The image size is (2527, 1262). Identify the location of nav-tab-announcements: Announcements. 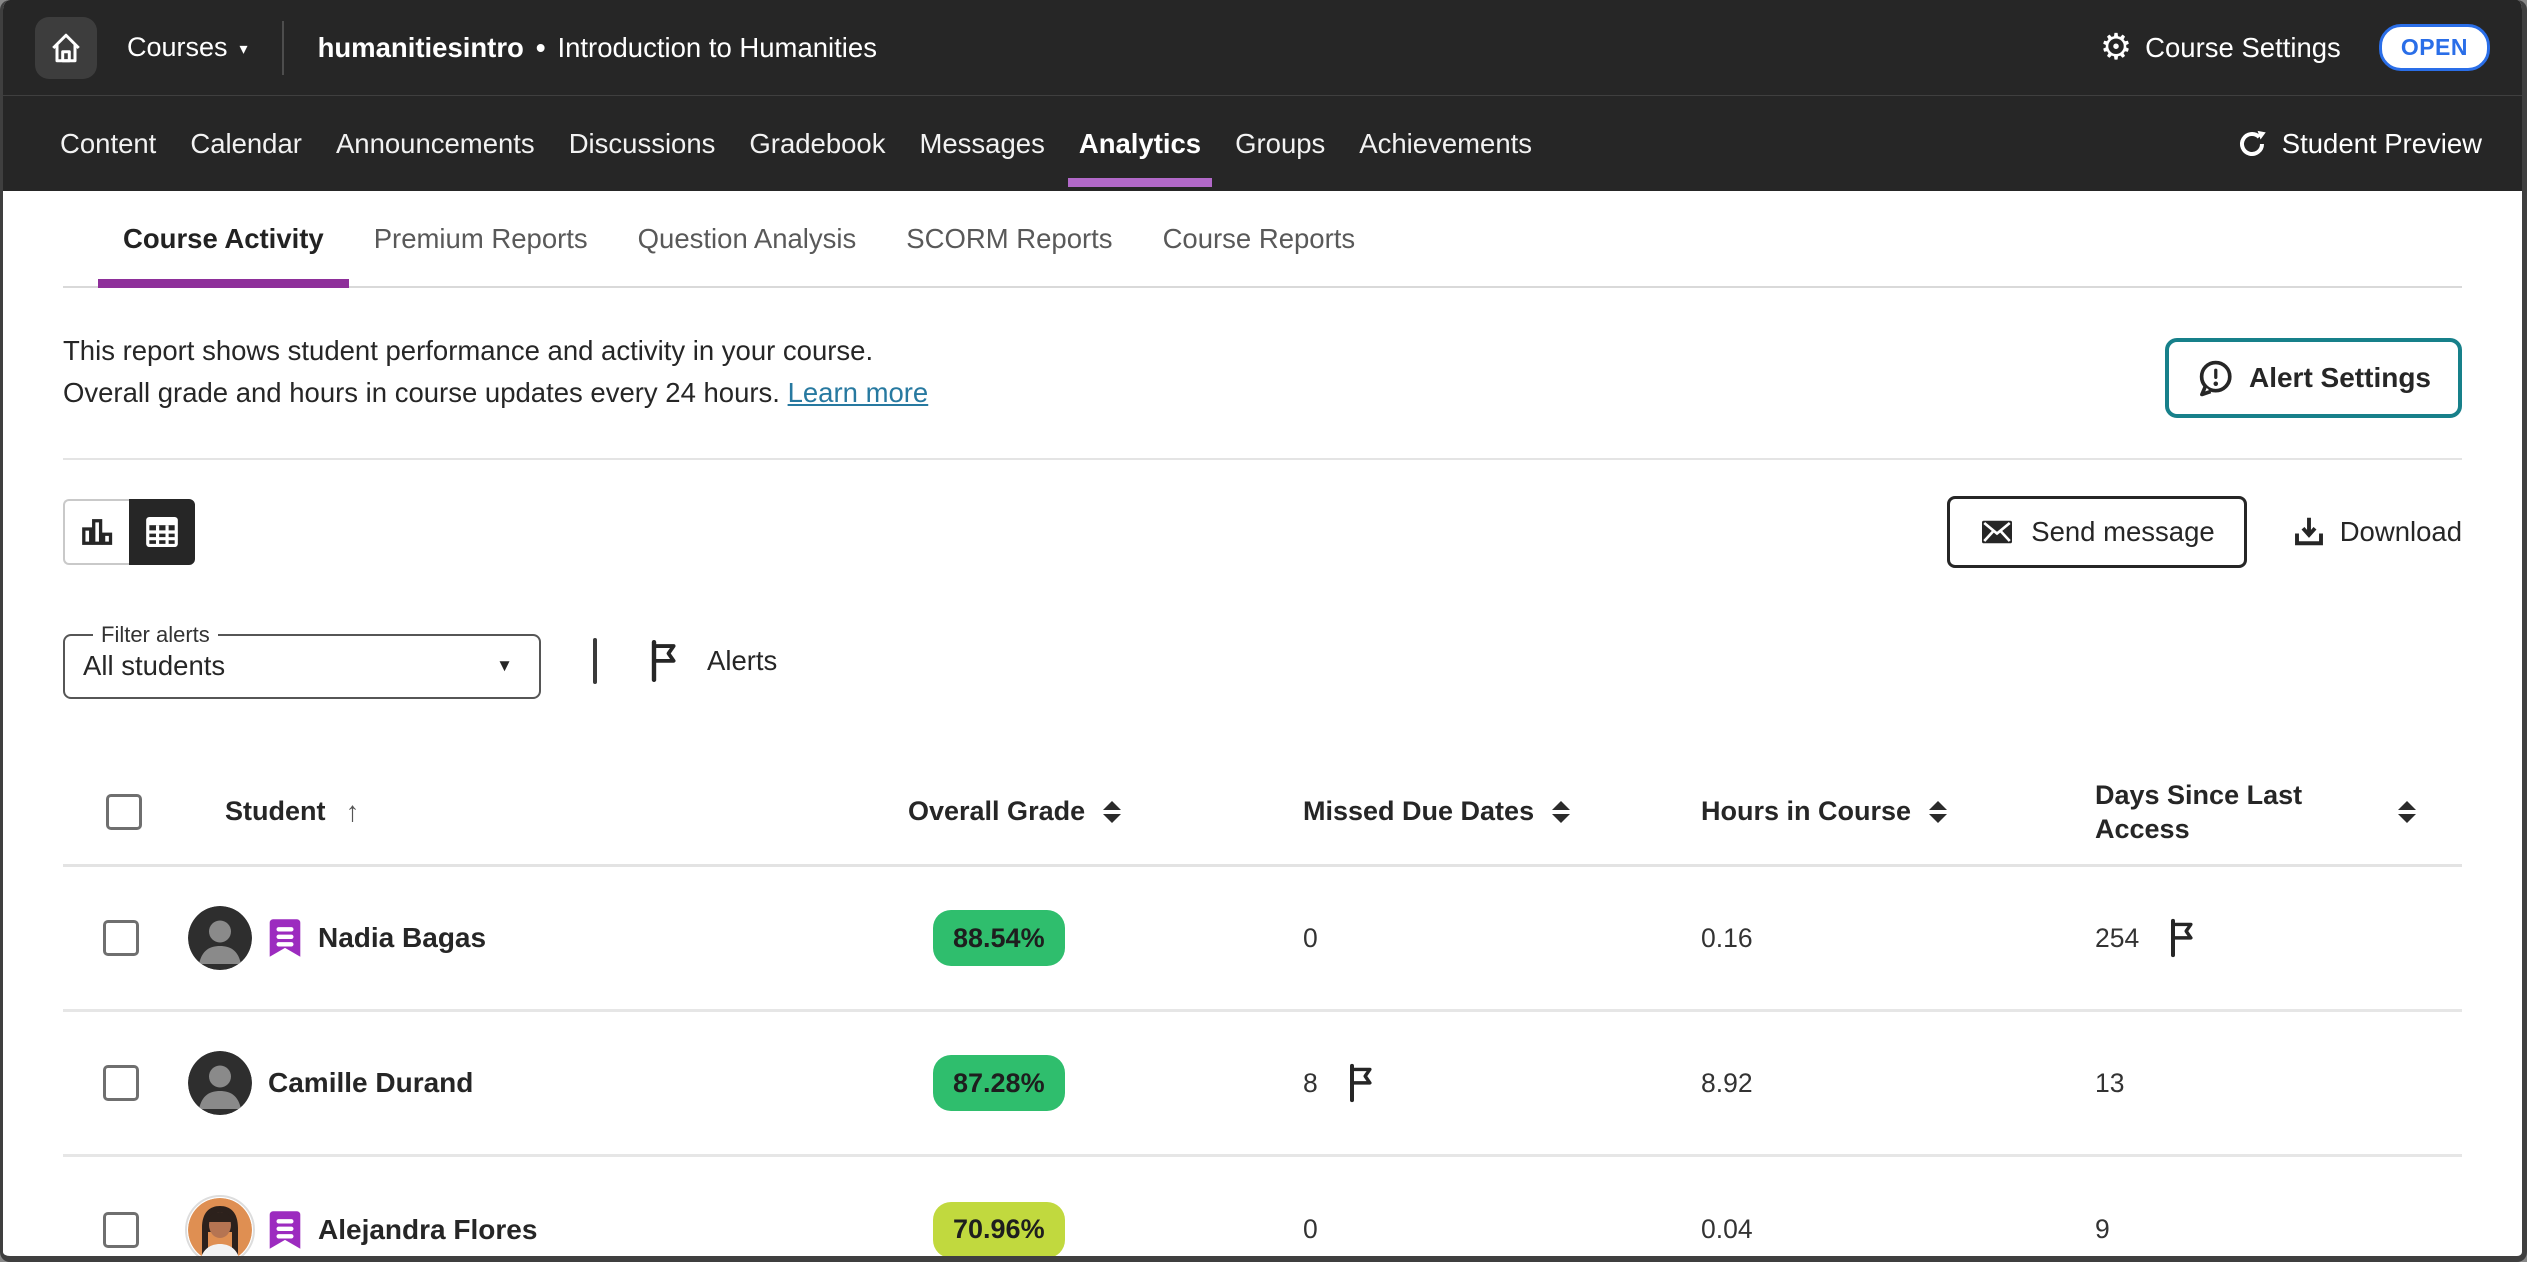
(435, 143).